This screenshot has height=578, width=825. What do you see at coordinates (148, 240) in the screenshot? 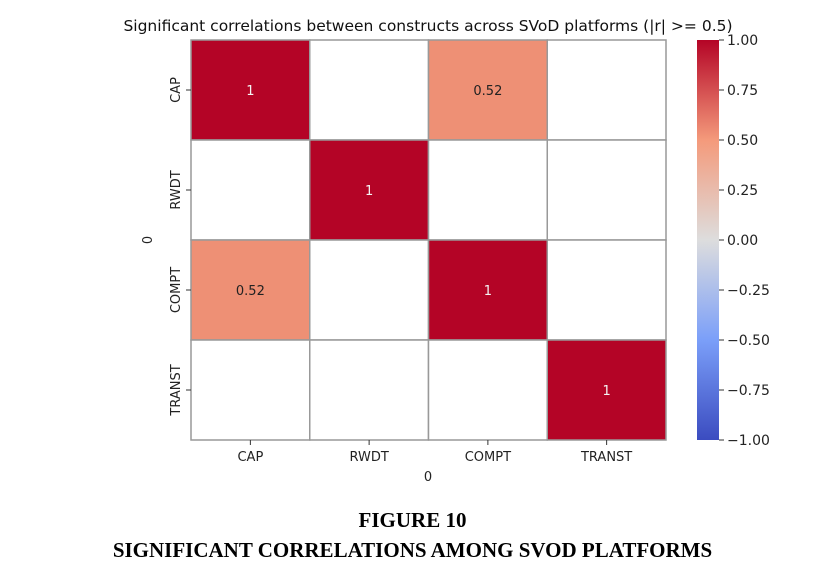
I see `y-axis-label: 0` at bounding box center [148, 240].